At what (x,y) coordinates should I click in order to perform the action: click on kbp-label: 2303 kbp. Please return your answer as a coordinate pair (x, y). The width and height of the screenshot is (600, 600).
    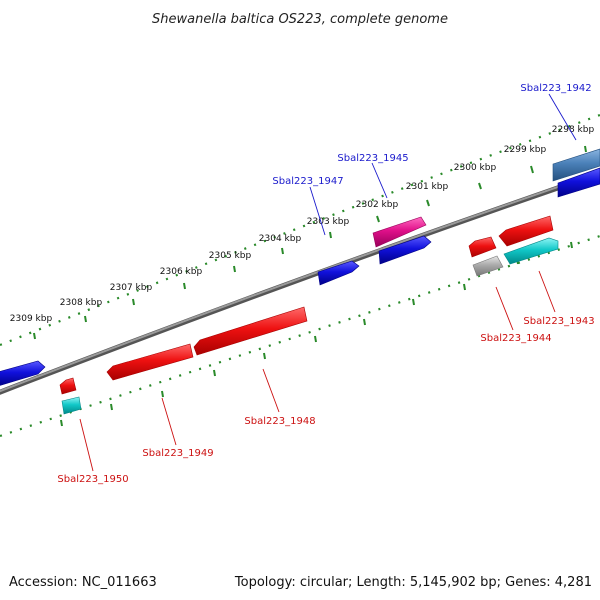
    Looking at the image, I should click on (328, 222).